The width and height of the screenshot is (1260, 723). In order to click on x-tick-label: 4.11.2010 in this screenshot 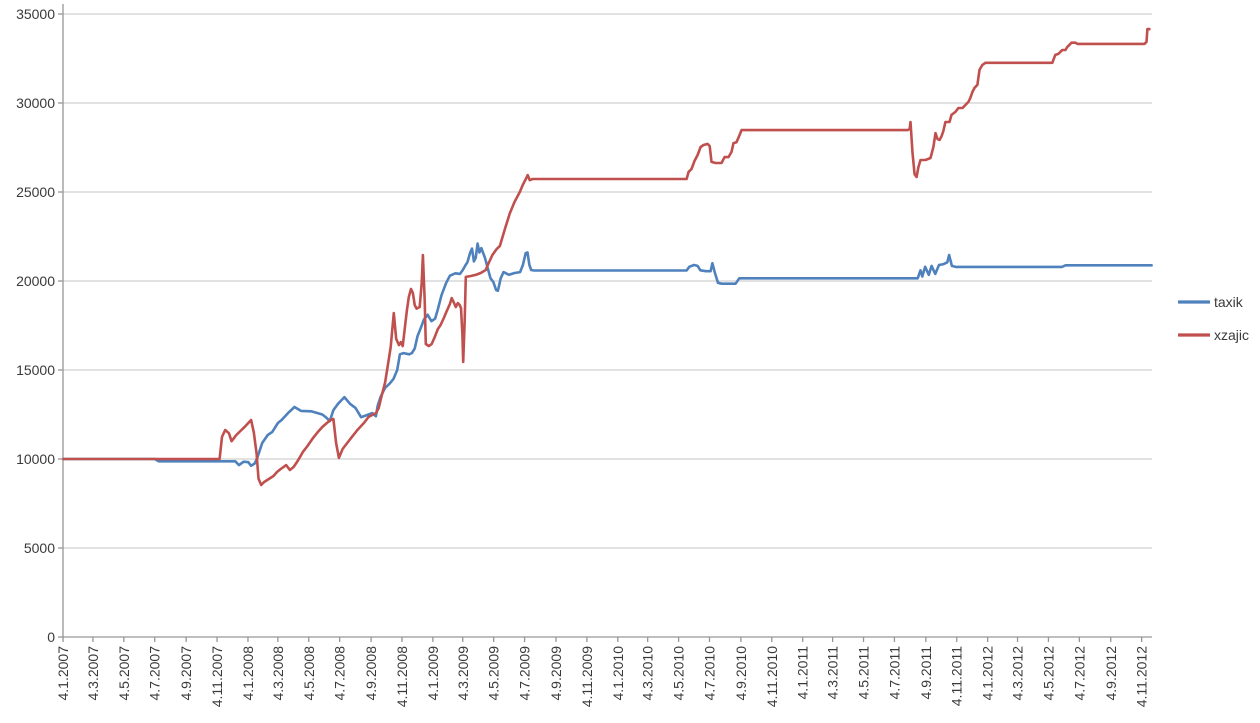, I will do `click(772, 676)`.